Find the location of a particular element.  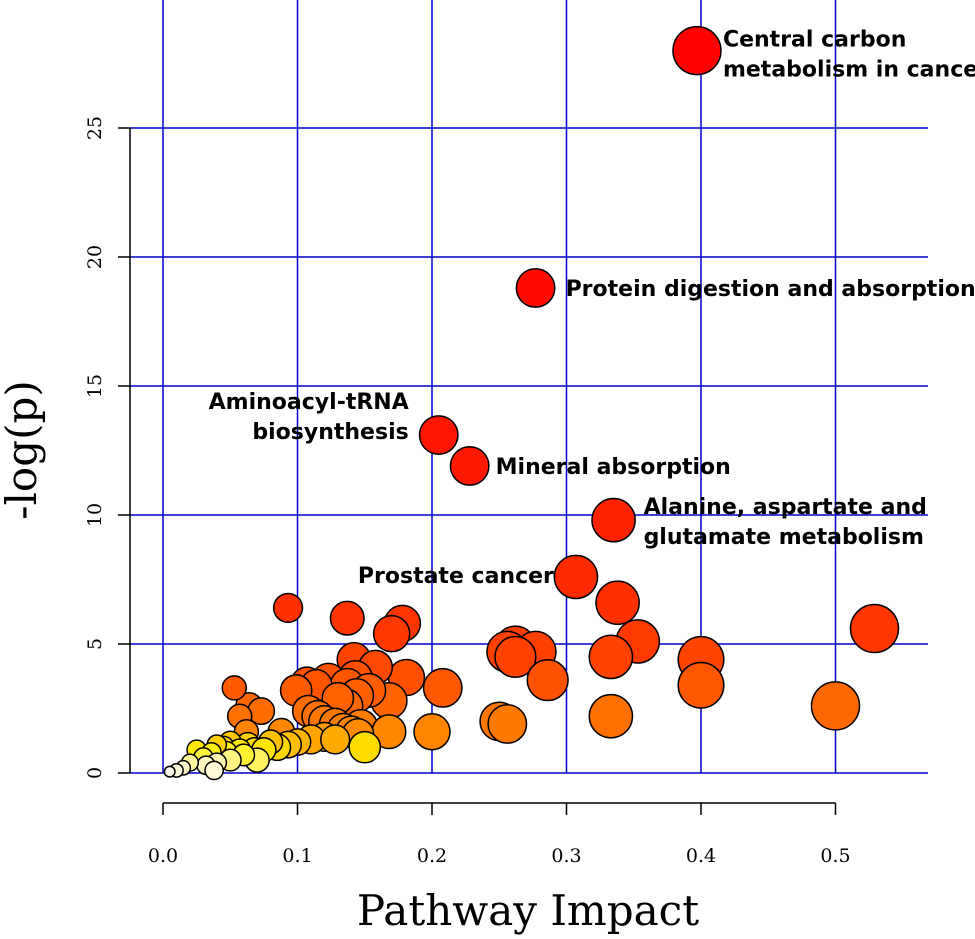

y-tick-label-0: 0 is located at coordinates (95, 773).